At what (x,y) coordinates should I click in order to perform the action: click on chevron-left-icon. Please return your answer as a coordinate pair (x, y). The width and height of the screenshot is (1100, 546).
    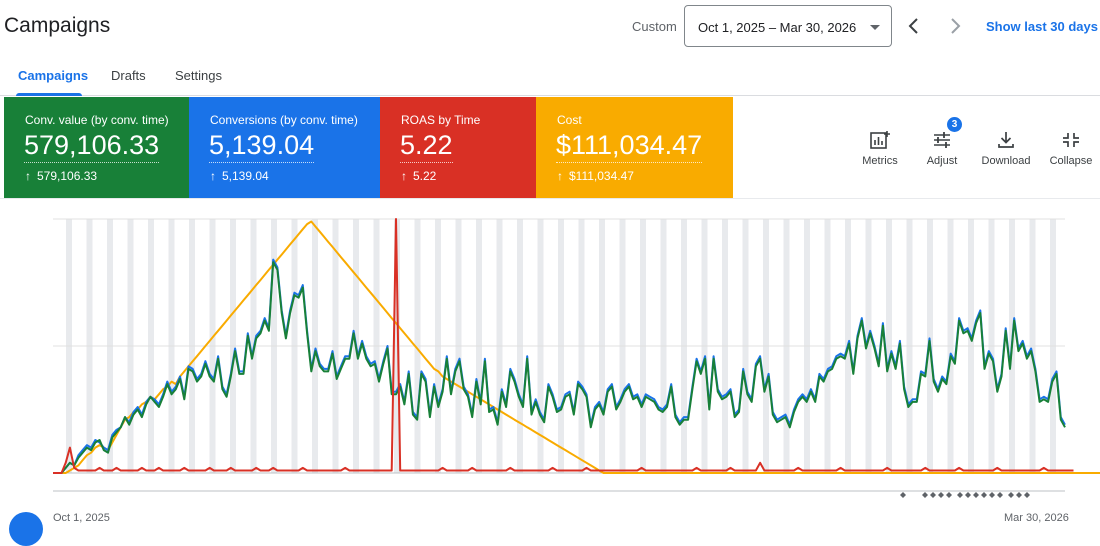
    Looking at the image, I should click on (913, 26).